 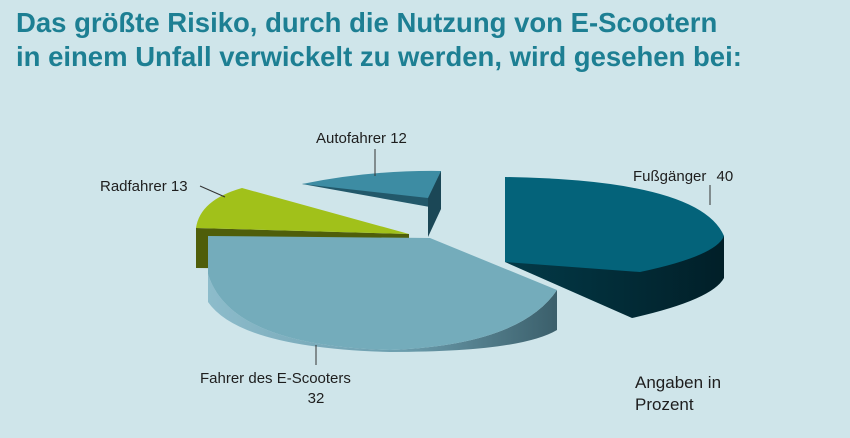 I want to click on label-autofahrer: Autofahrer 12, so click(x=361, y=138).